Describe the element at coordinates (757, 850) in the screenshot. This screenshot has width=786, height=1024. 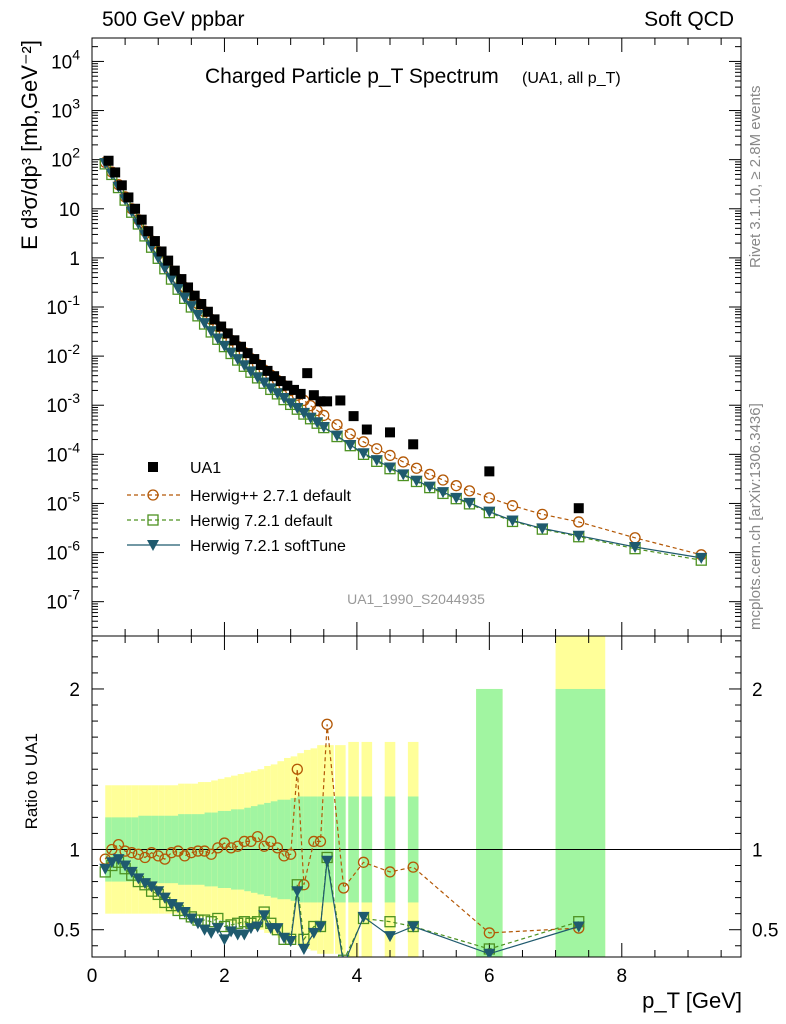
I see `ratio-tick-label-right: 1` at that location.